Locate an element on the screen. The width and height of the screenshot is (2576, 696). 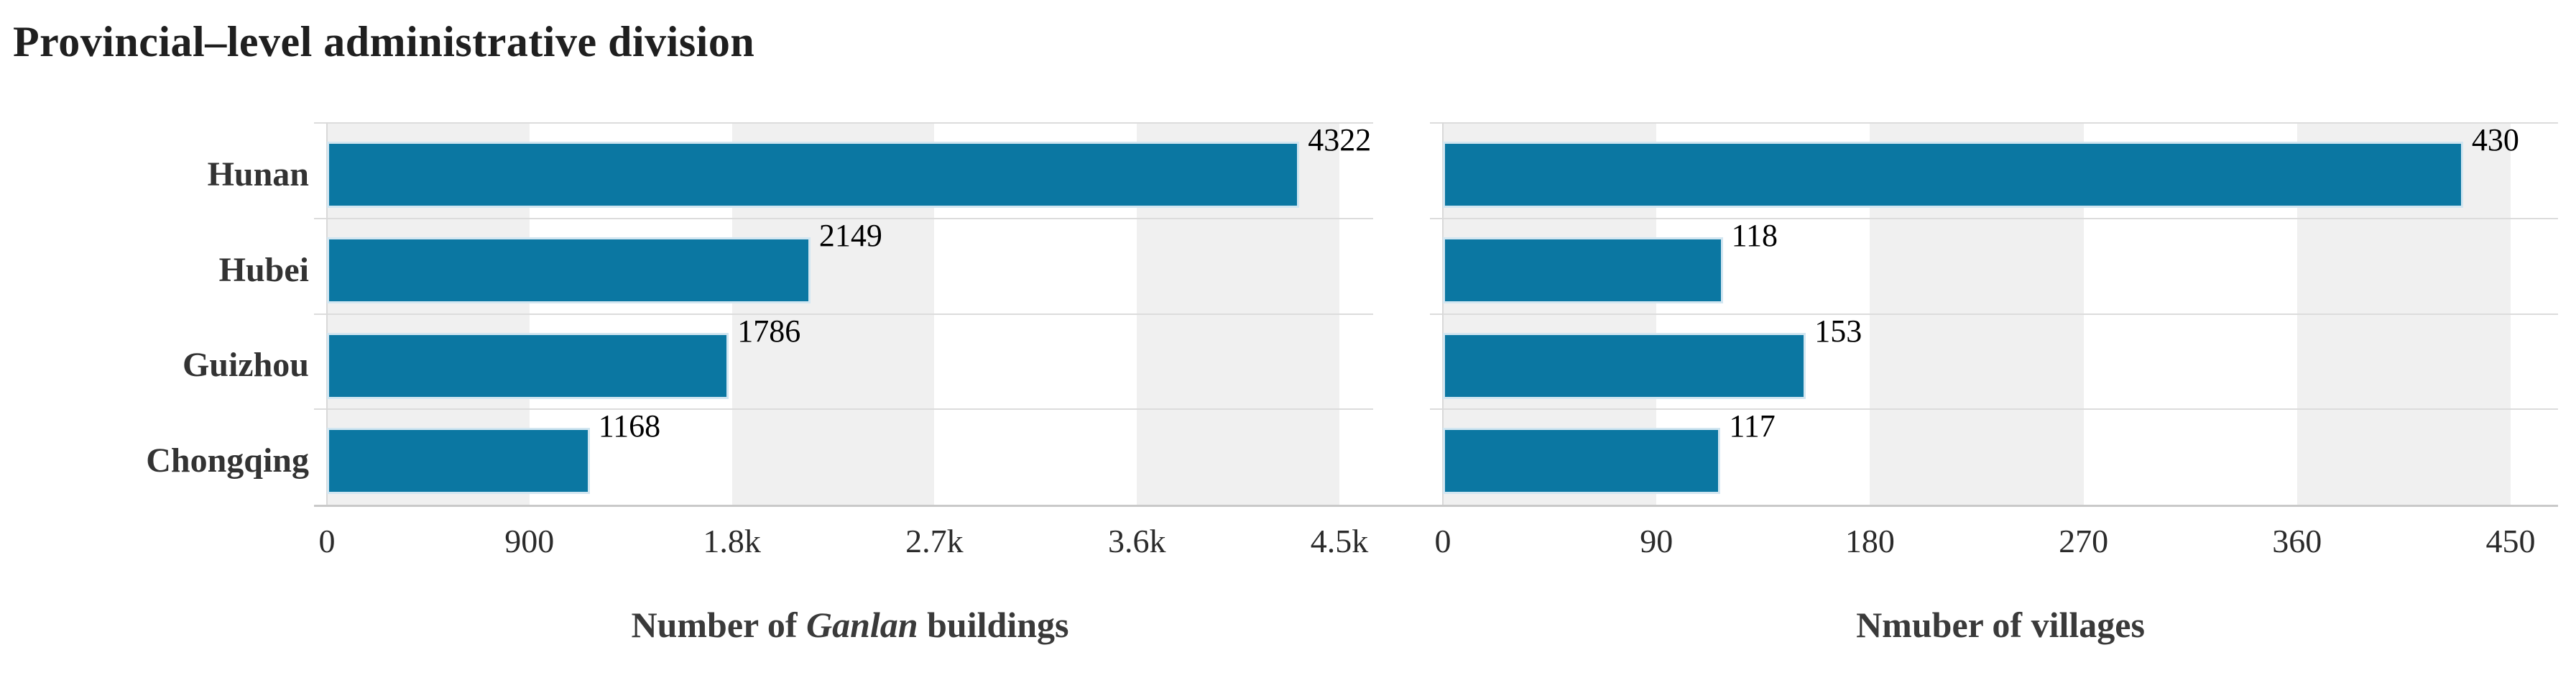
tick-label: 4.5k is located at coordinates (1340, 541).